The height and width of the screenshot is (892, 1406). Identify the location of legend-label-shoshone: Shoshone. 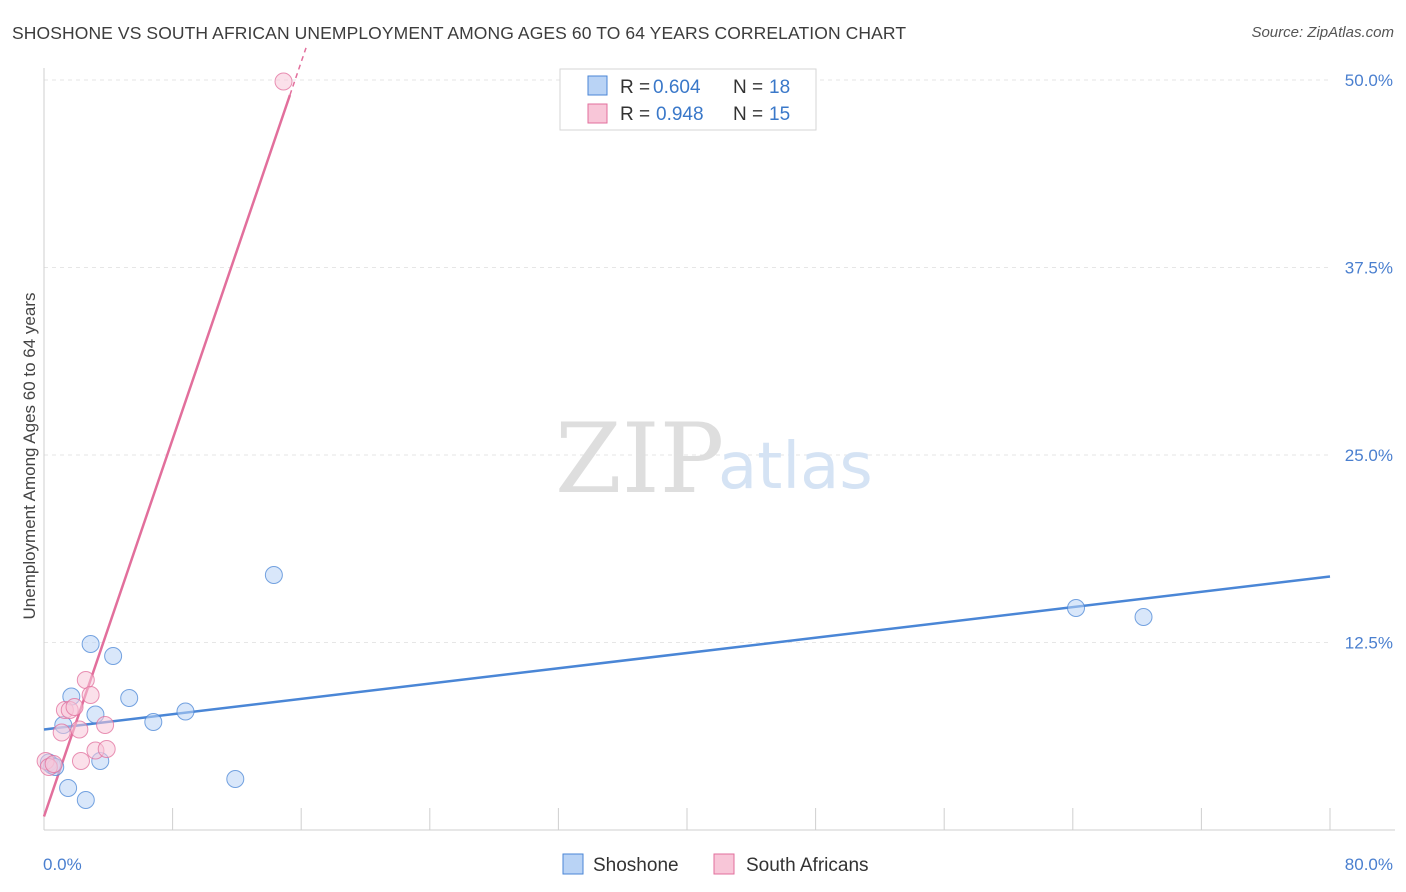
(636, 865).